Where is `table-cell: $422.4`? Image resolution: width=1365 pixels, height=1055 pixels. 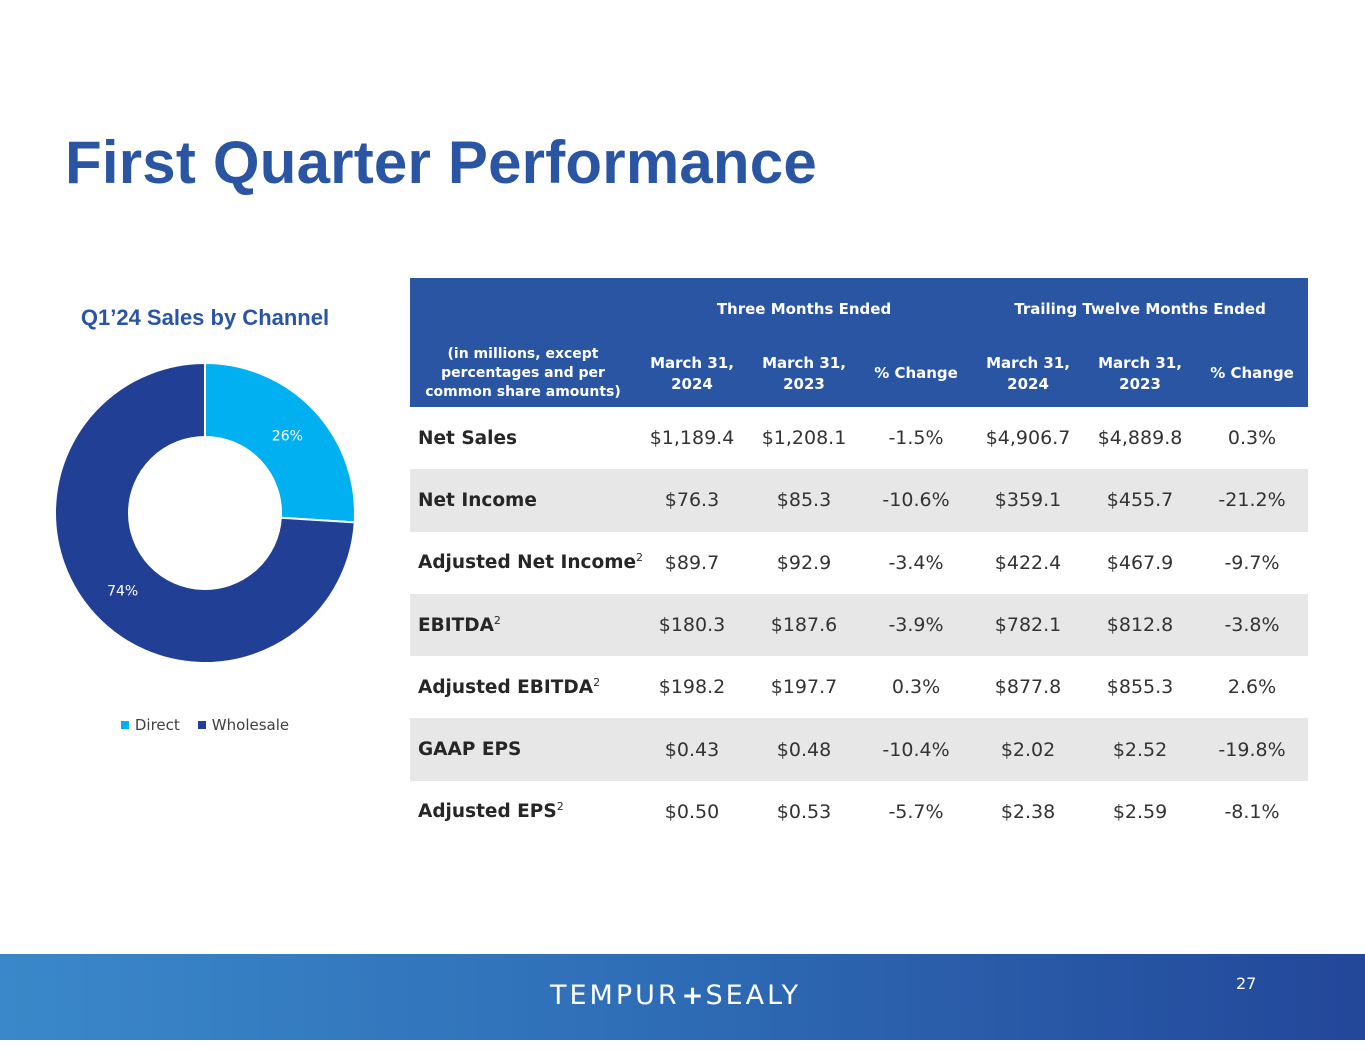 table-cell: $422.4 is located at coordinates (1028, 562).